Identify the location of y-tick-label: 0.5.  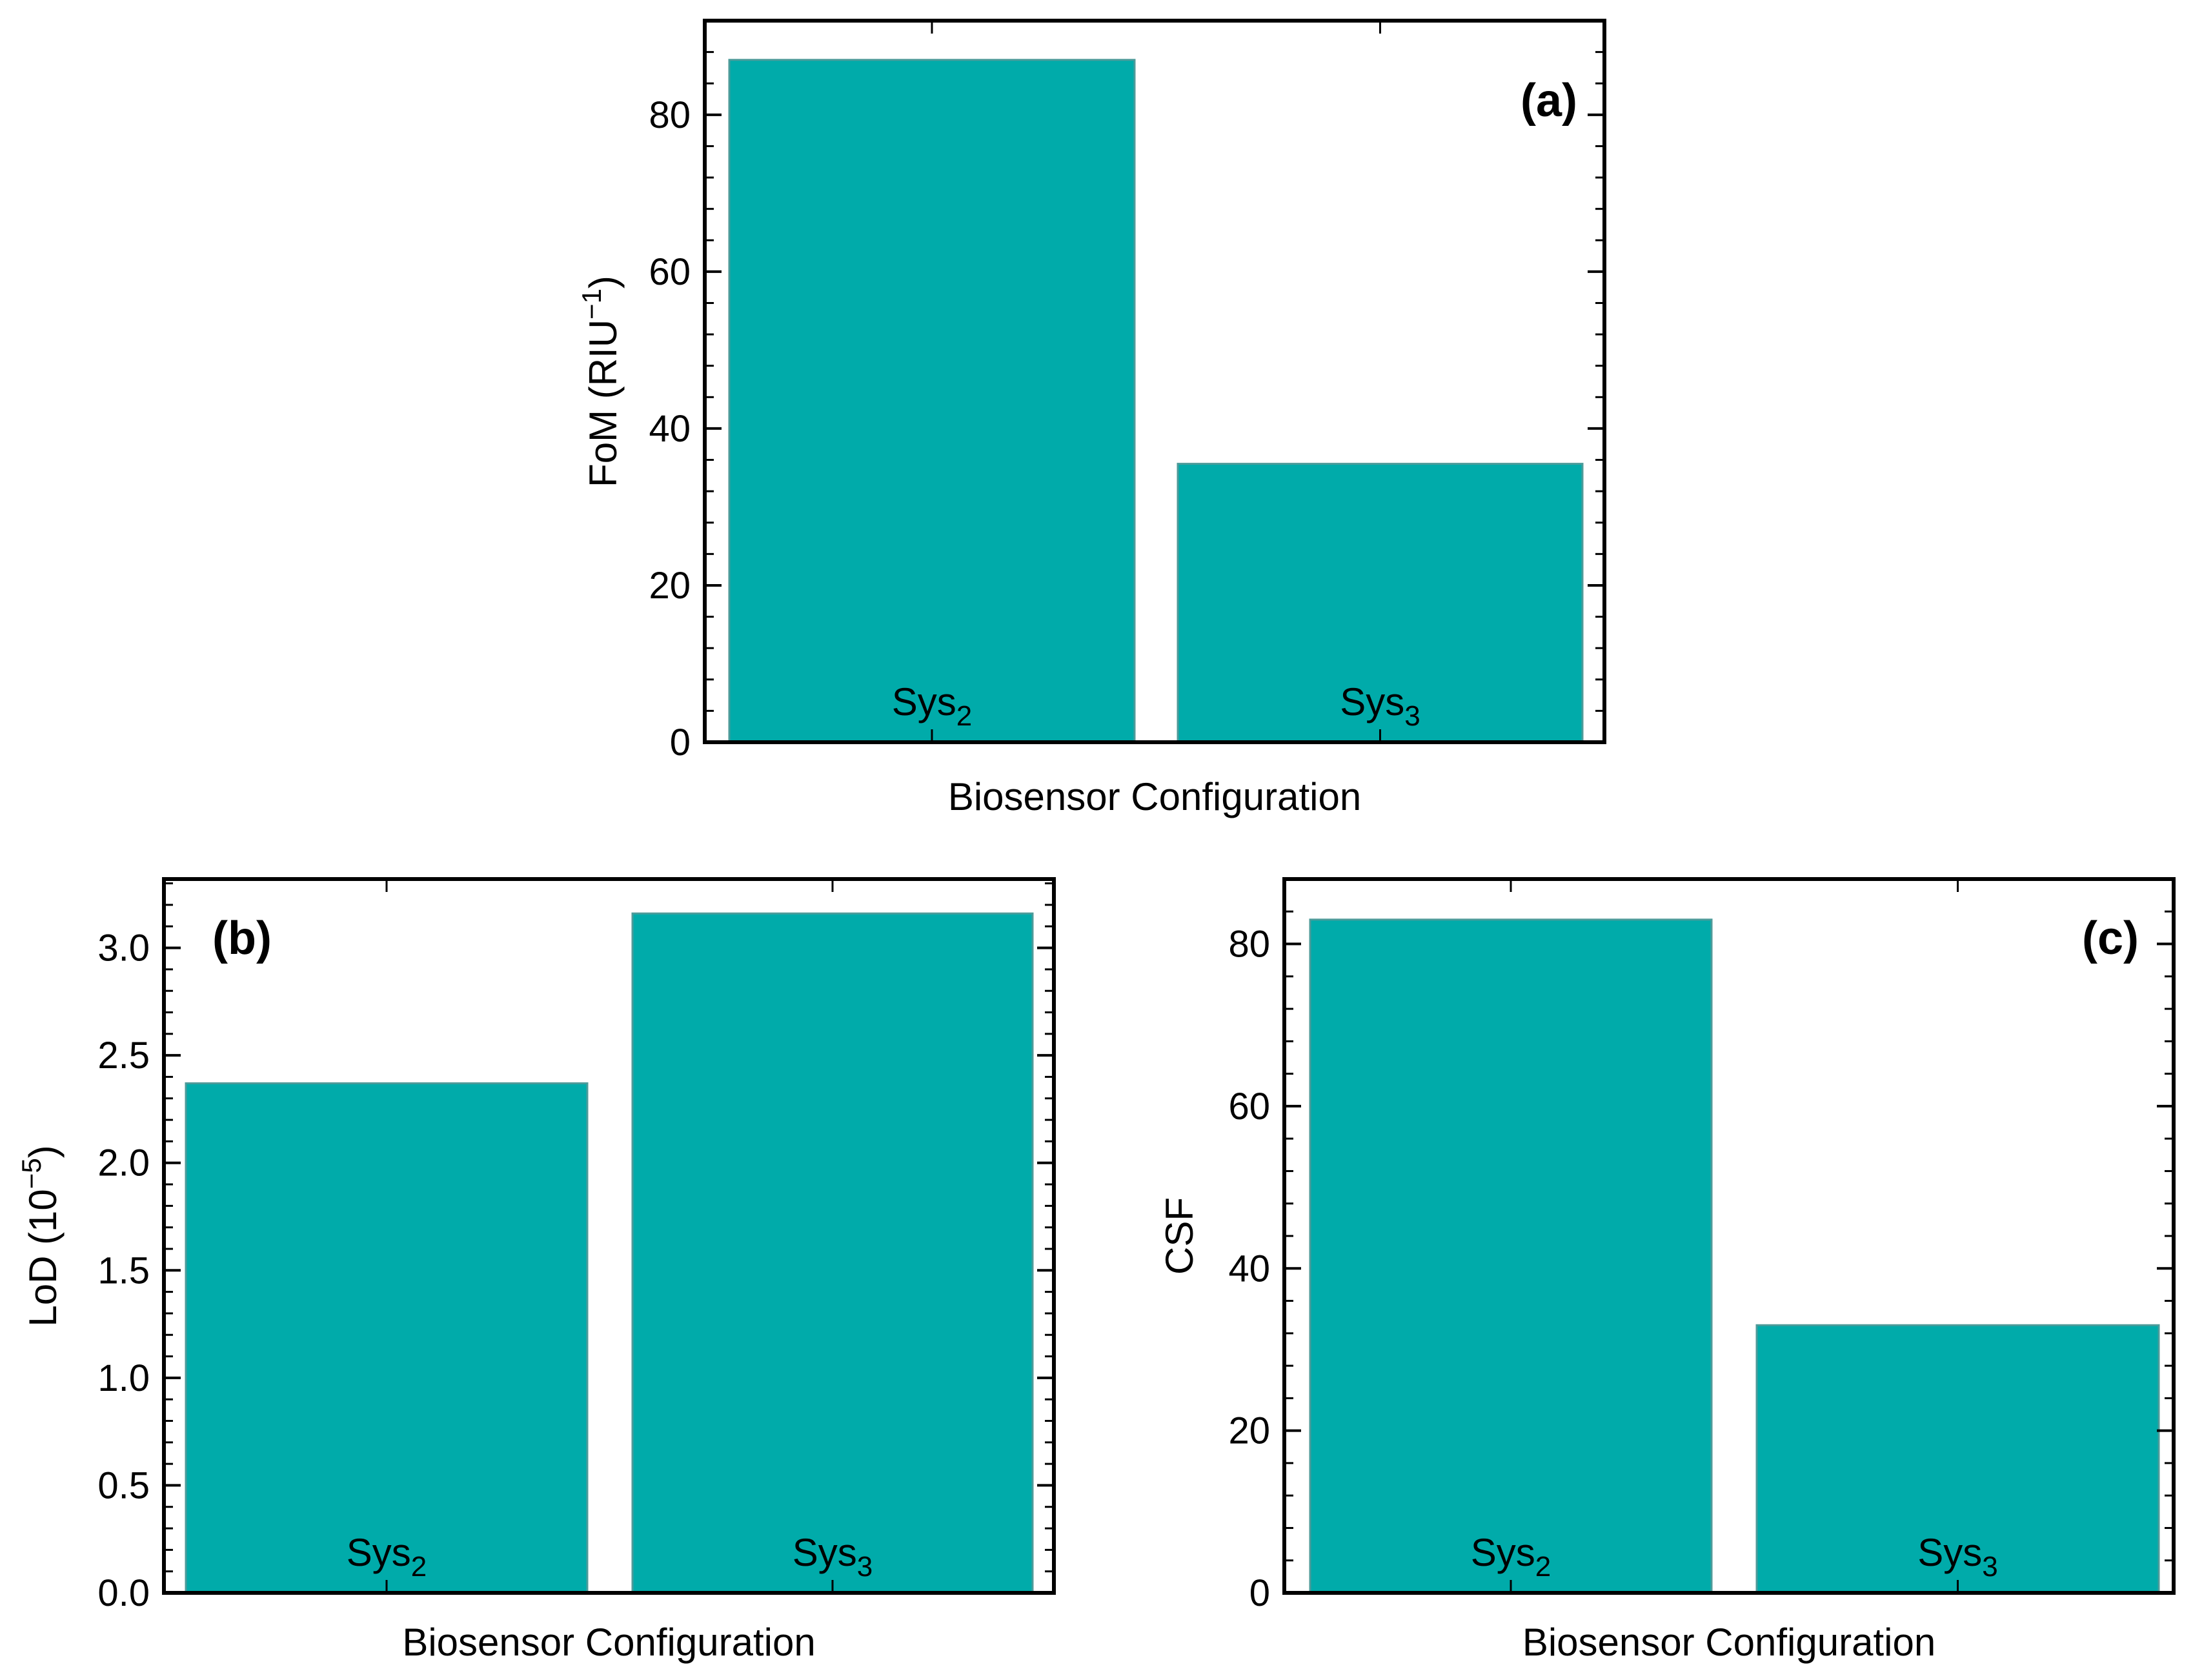
(124, 1485).